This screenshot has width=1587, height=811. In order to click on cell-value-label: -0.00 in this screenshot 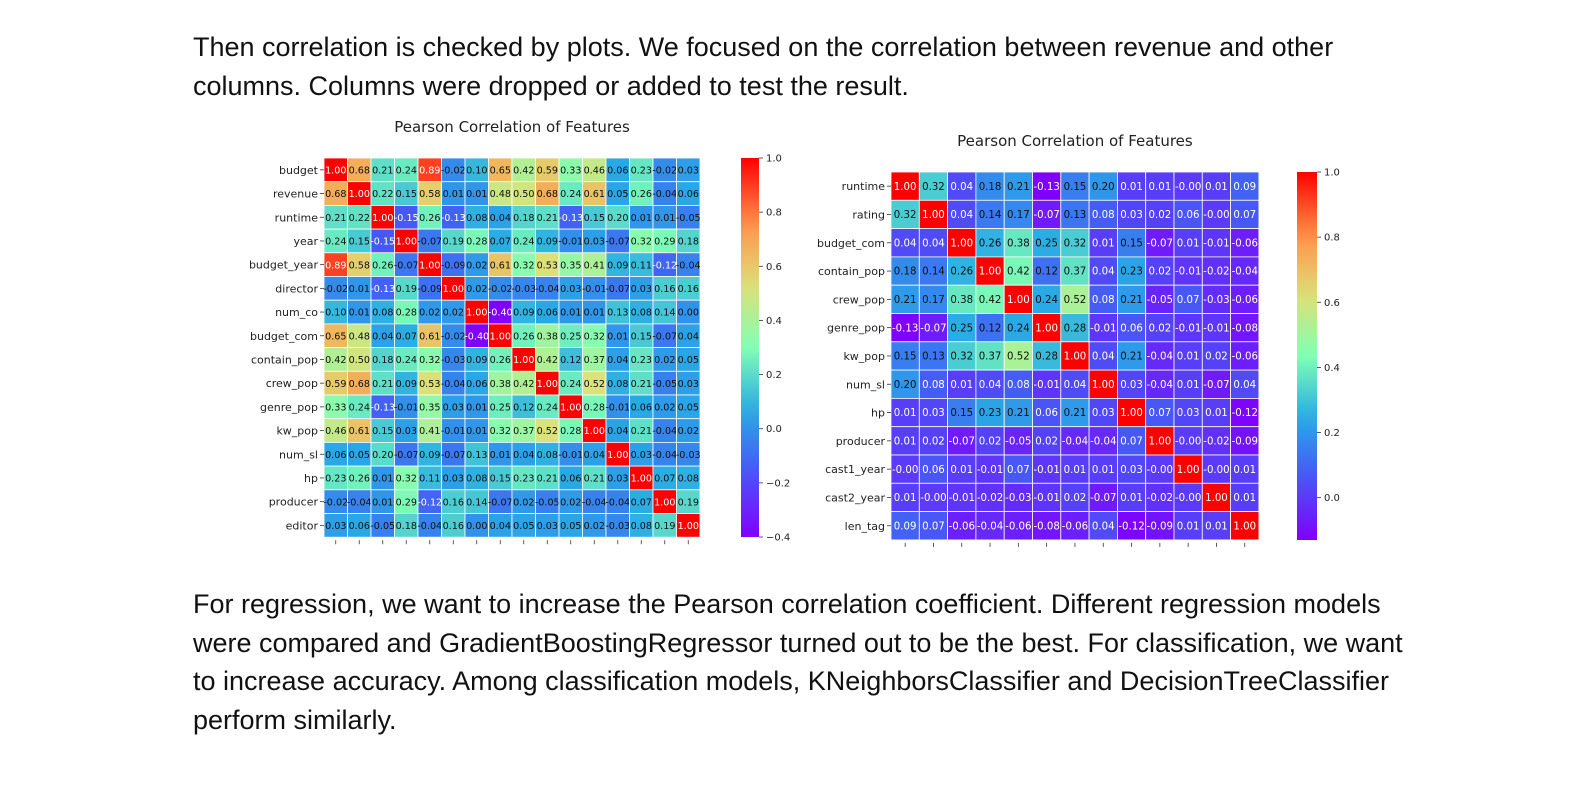, I will do `click(1188, 187)`.